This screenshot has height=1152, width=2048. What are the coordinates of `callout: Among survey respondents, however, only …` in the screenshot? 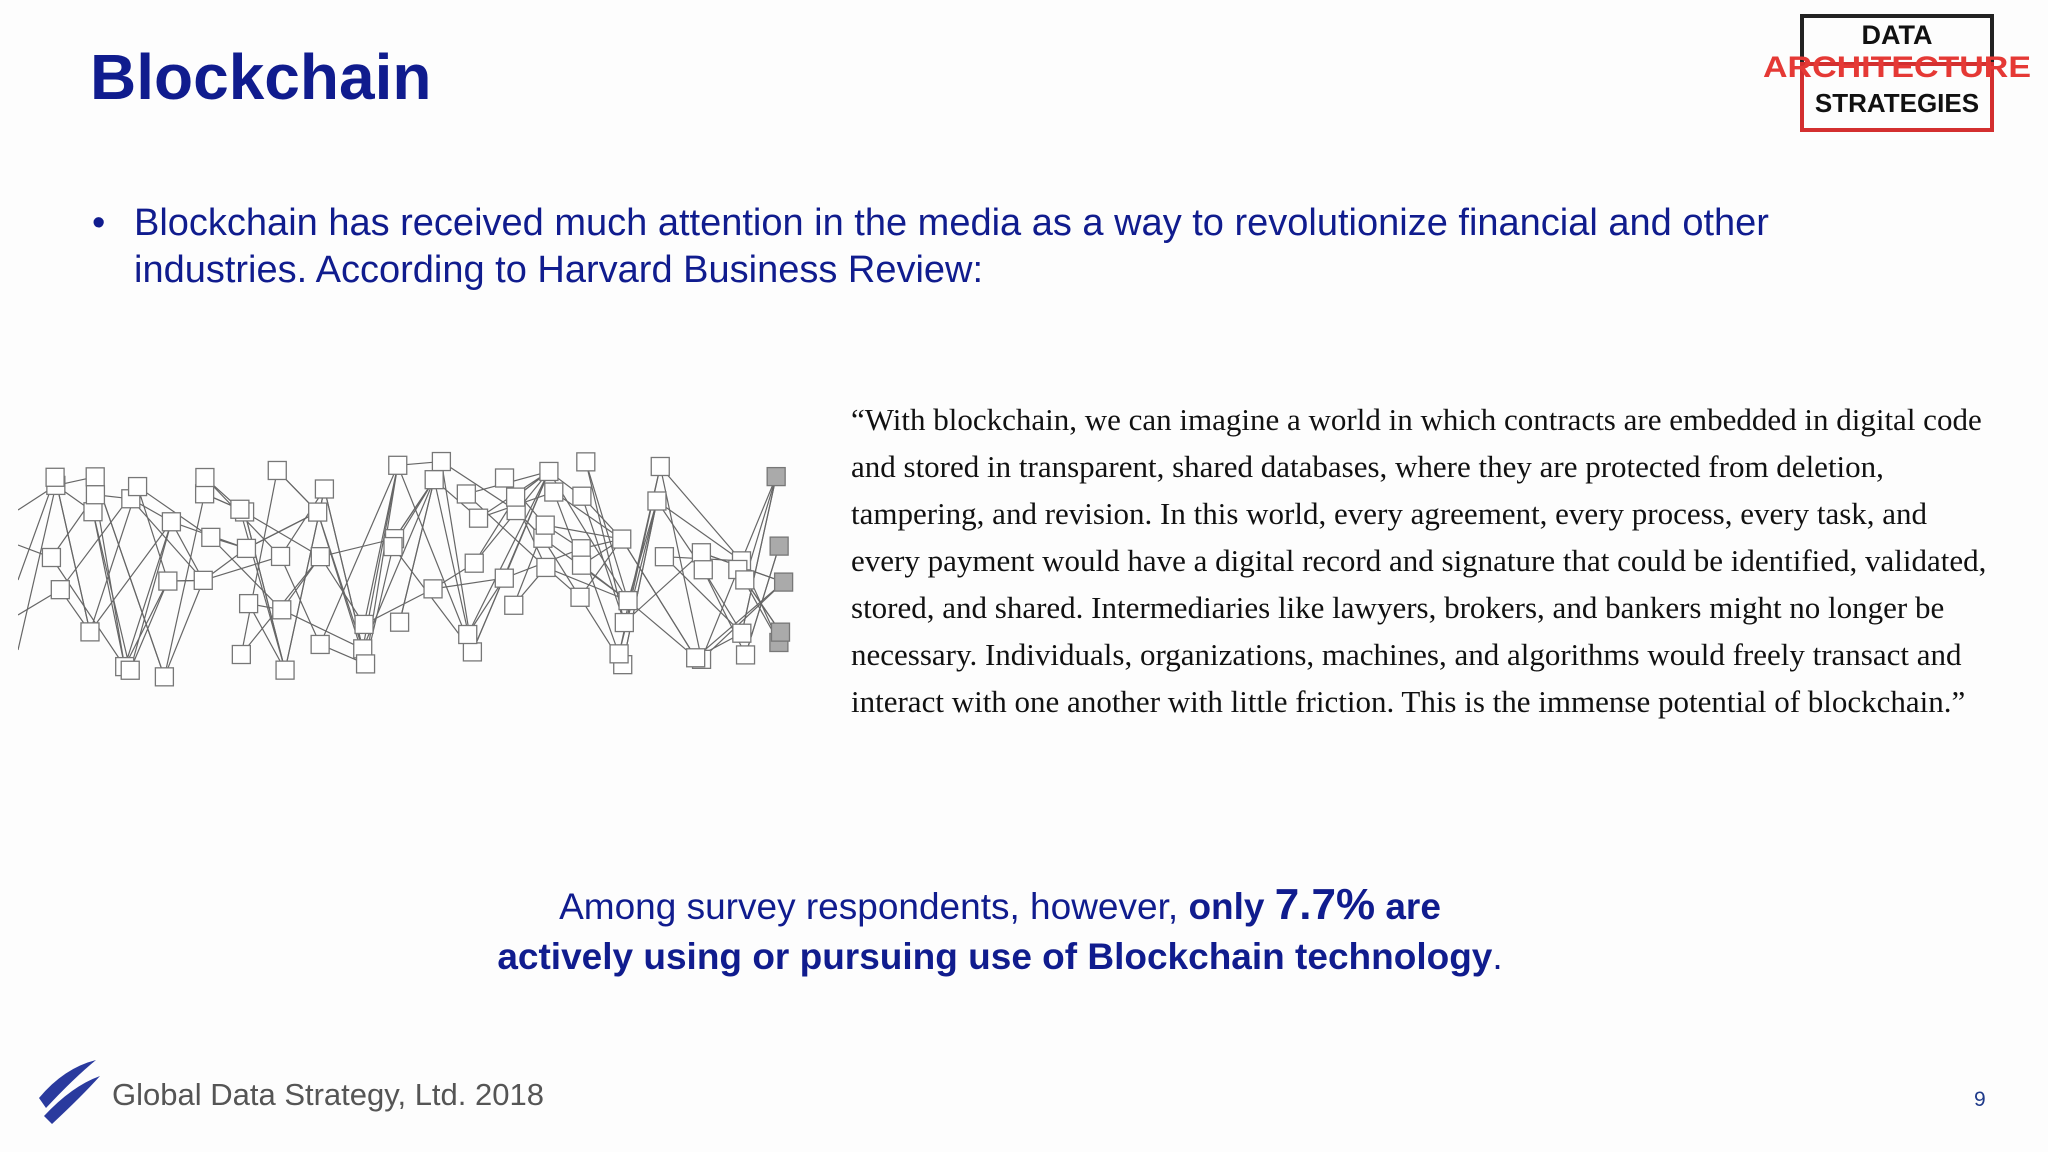 It's located at (1000, 931).